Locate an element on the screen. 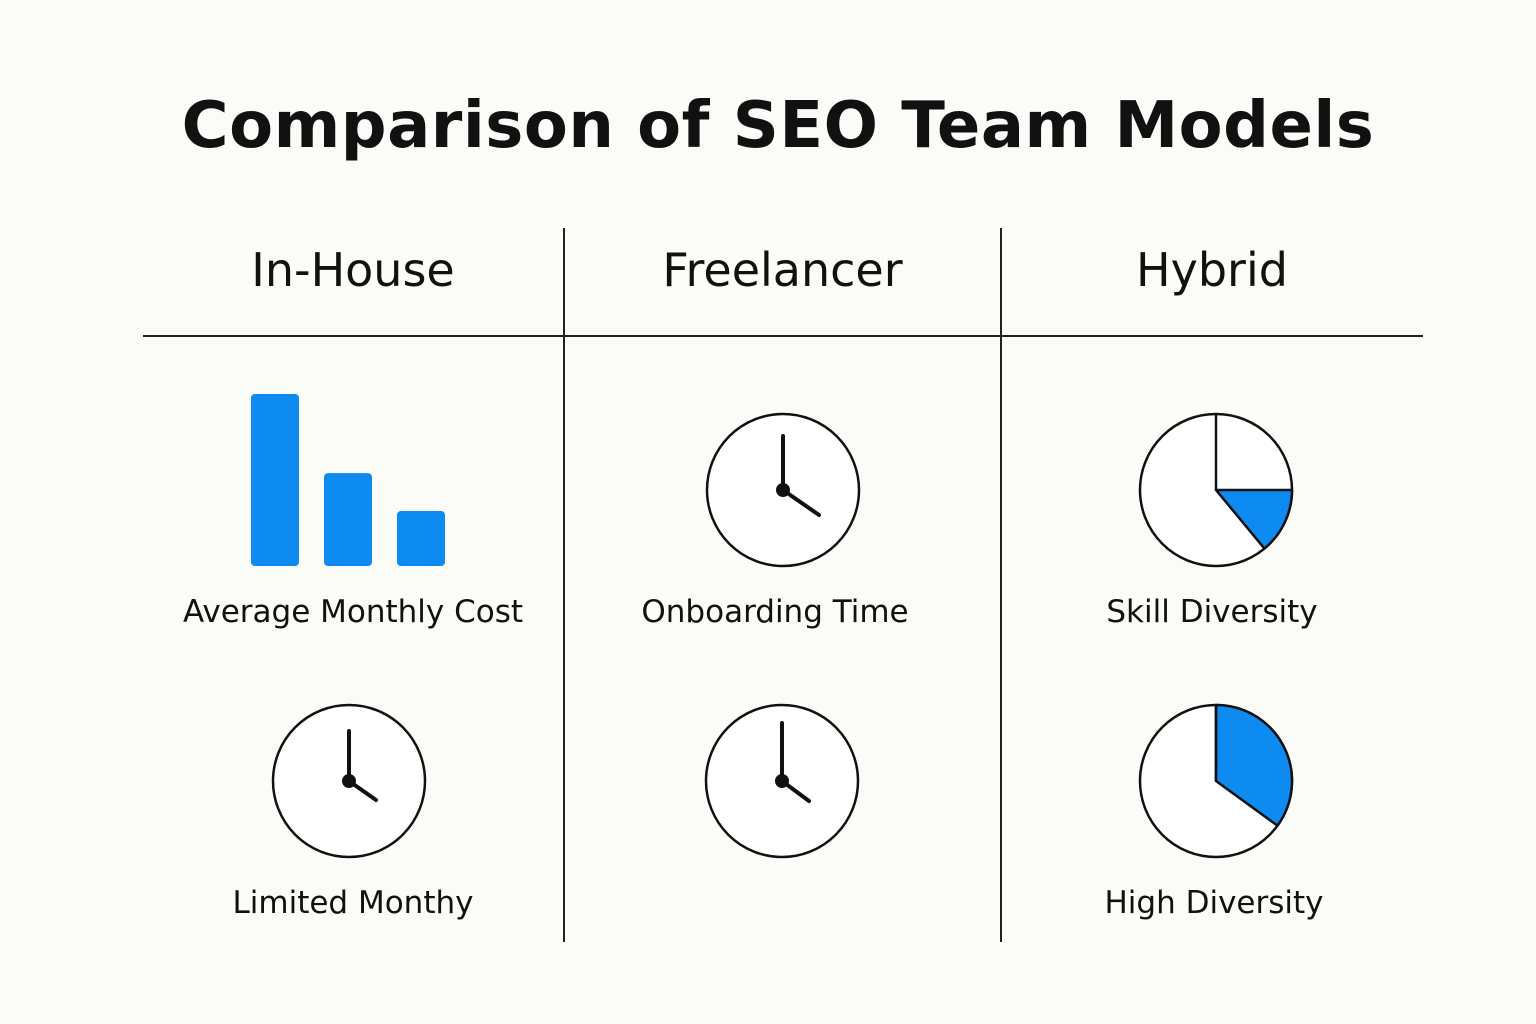 The height and width of the screenshot is (1024, 1536). label-high-diversity: High Diversity is located at coordinates (1214, 903).